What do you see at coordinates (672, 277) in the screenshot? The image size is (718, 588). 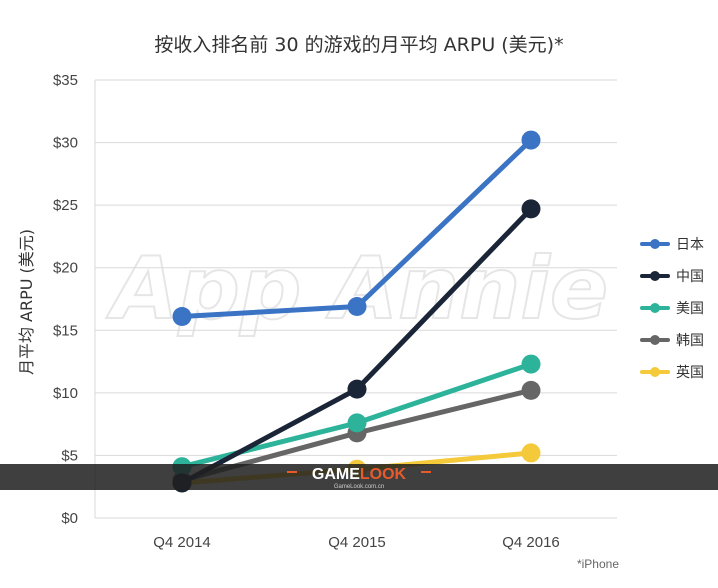 I see `legend-item: 中国` at bounding box center [672, 277].